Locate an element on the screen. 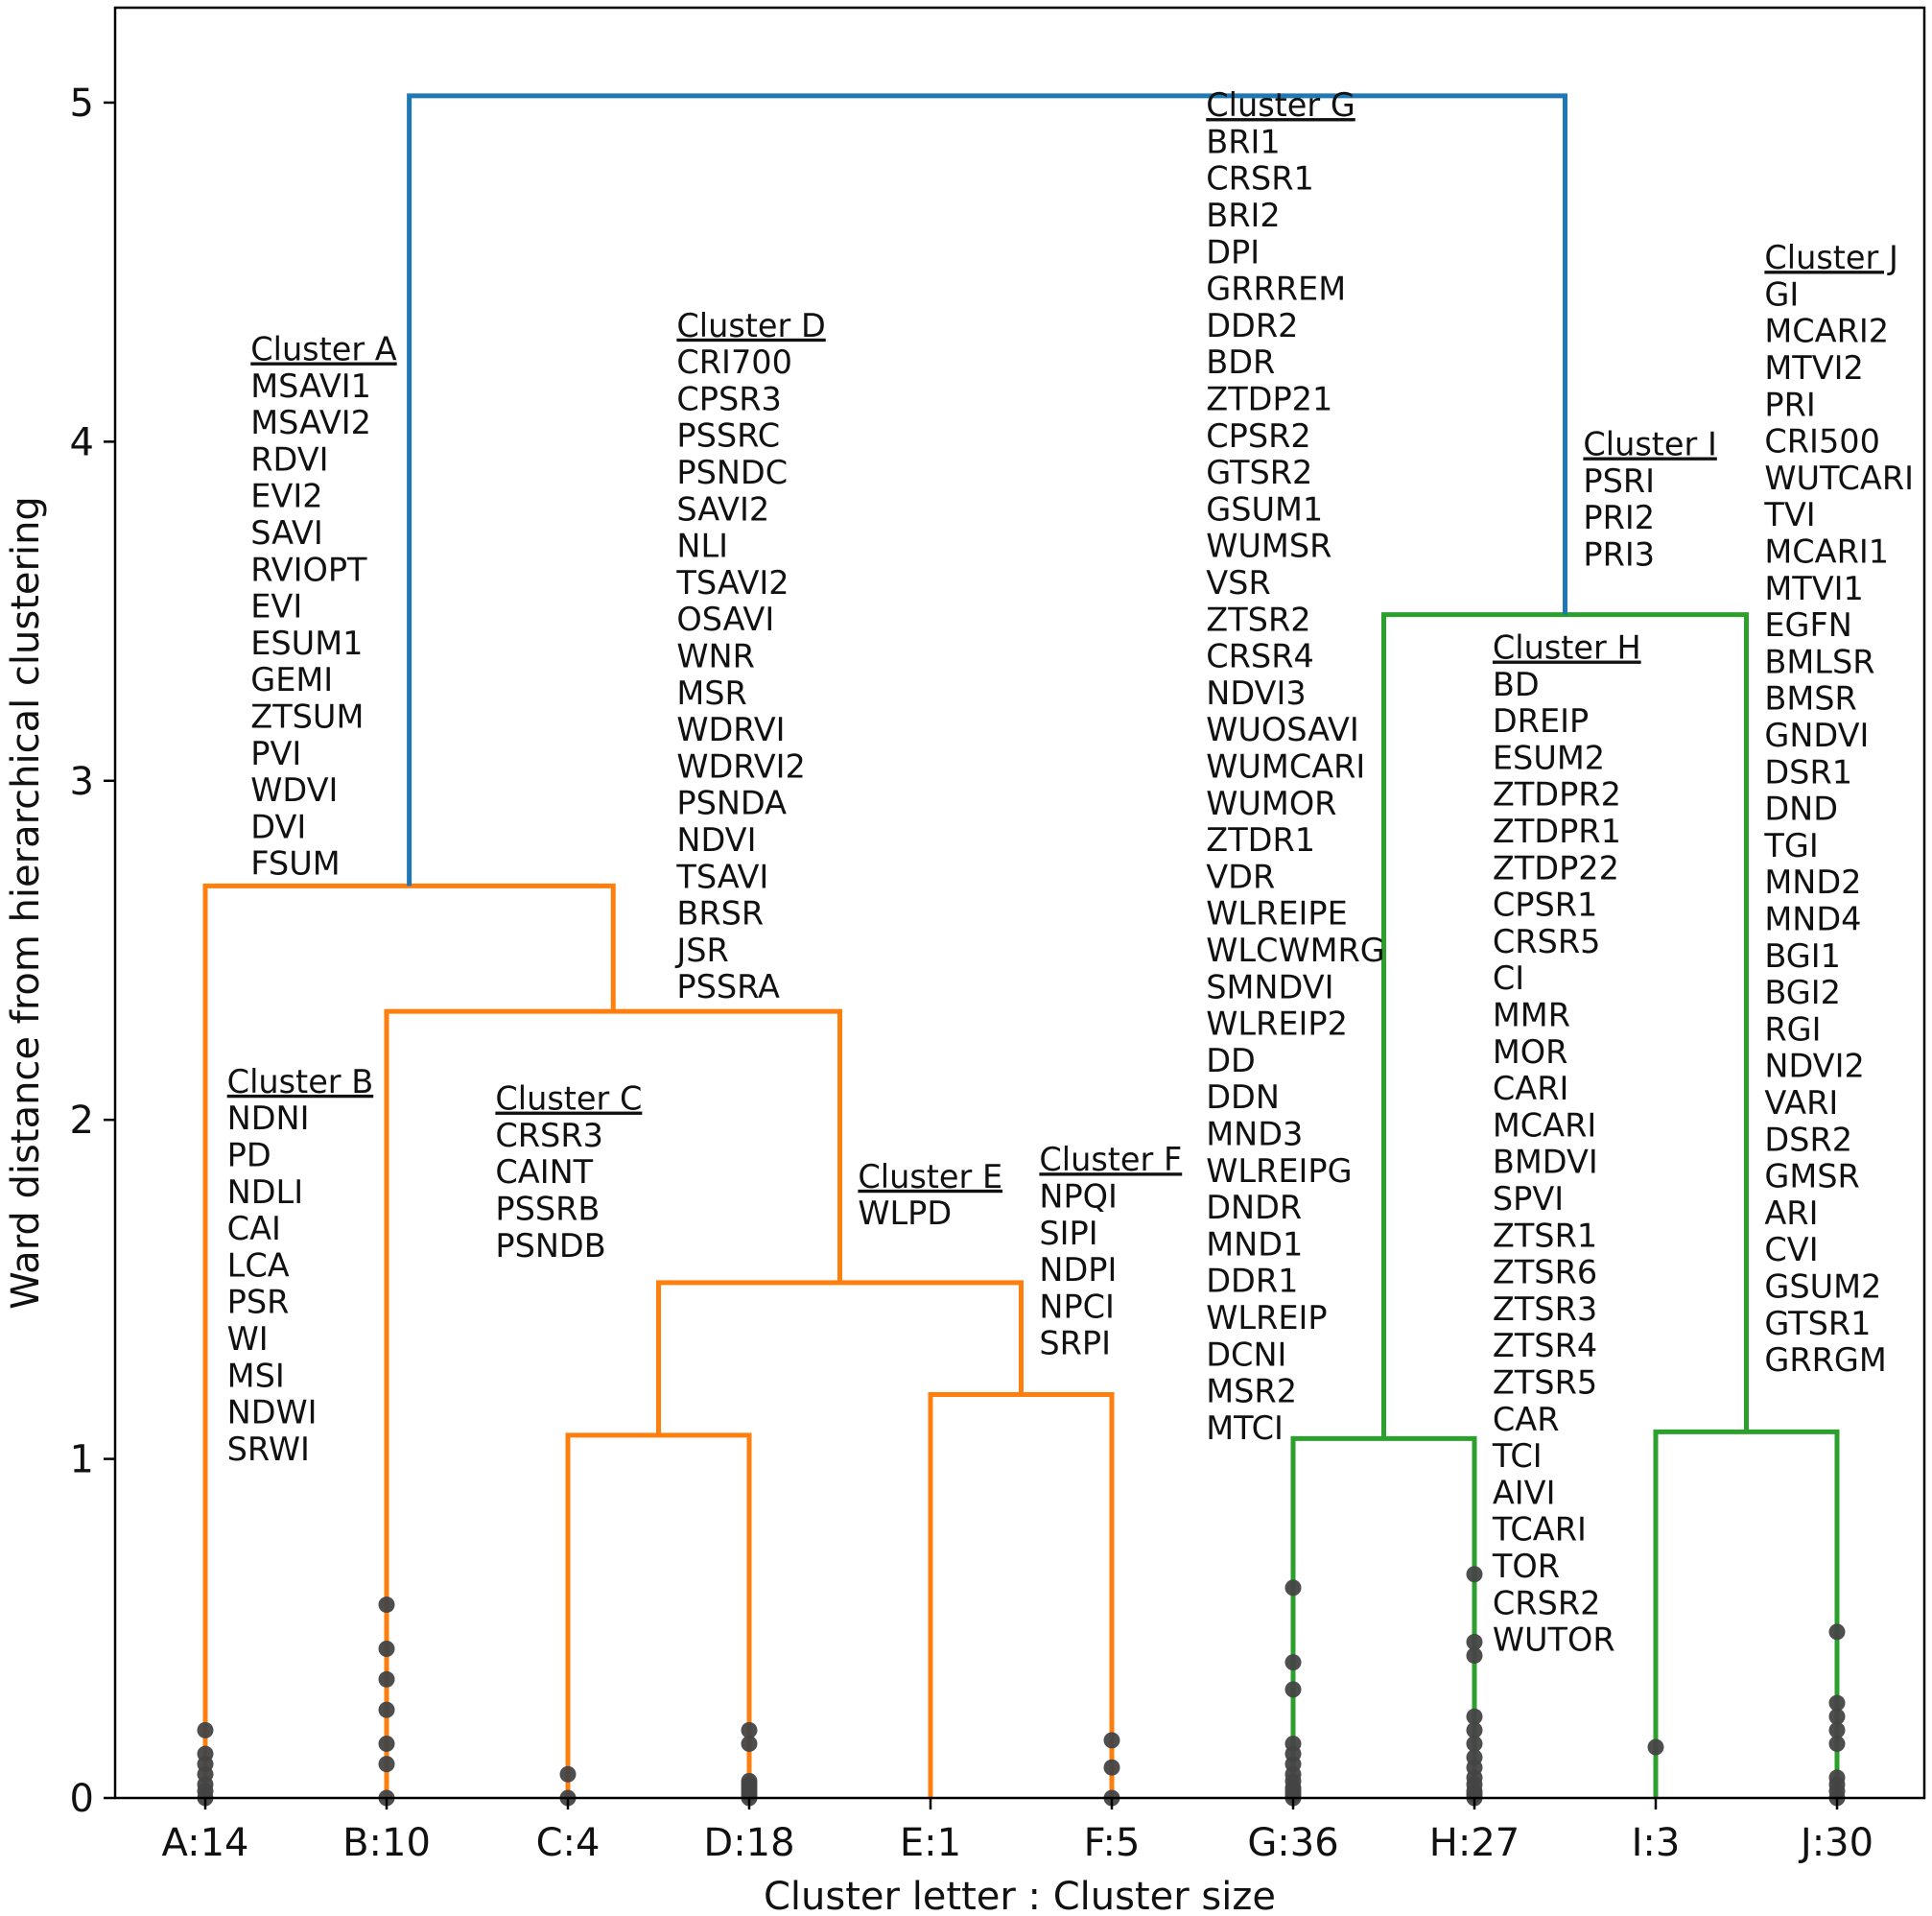 The width and height of the screenshot is (1932, 1916). cluster-member: SRWI is located at coordinates (268, 1450).